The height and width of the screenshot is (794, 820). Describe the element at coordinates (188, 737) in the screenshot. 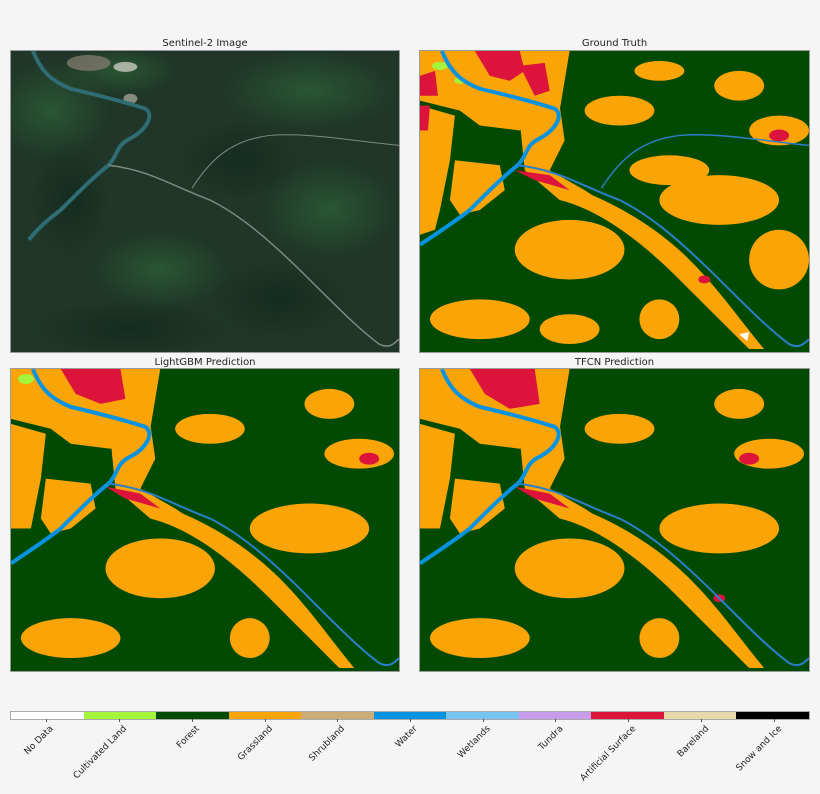

I see `legend-label: Forest` at that location.